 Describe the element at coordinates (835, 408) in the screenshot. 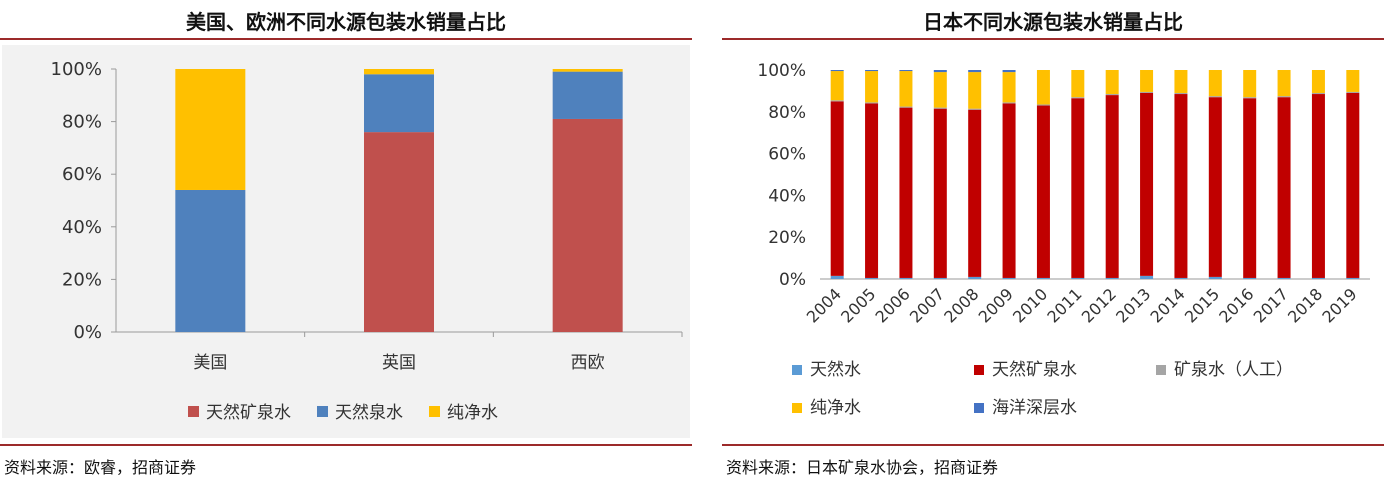

I see `right-legend-label: 纯净水` at that location.